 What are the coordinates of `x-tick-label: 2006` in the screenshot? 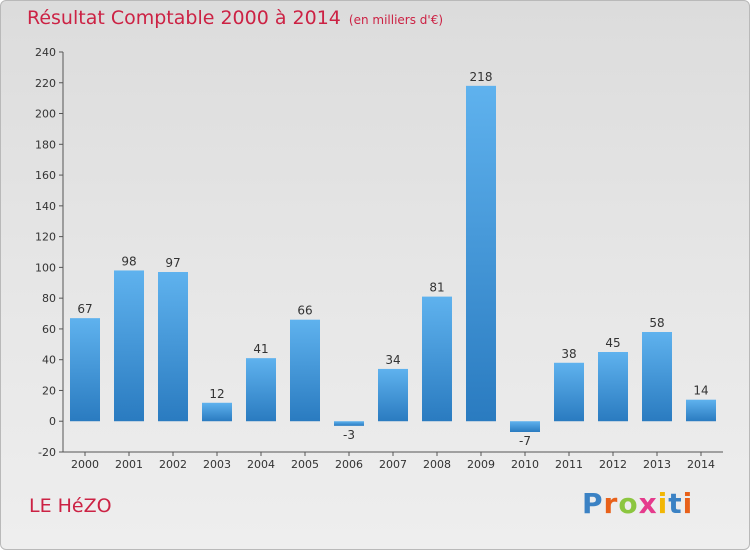 It's located at (349, 464).